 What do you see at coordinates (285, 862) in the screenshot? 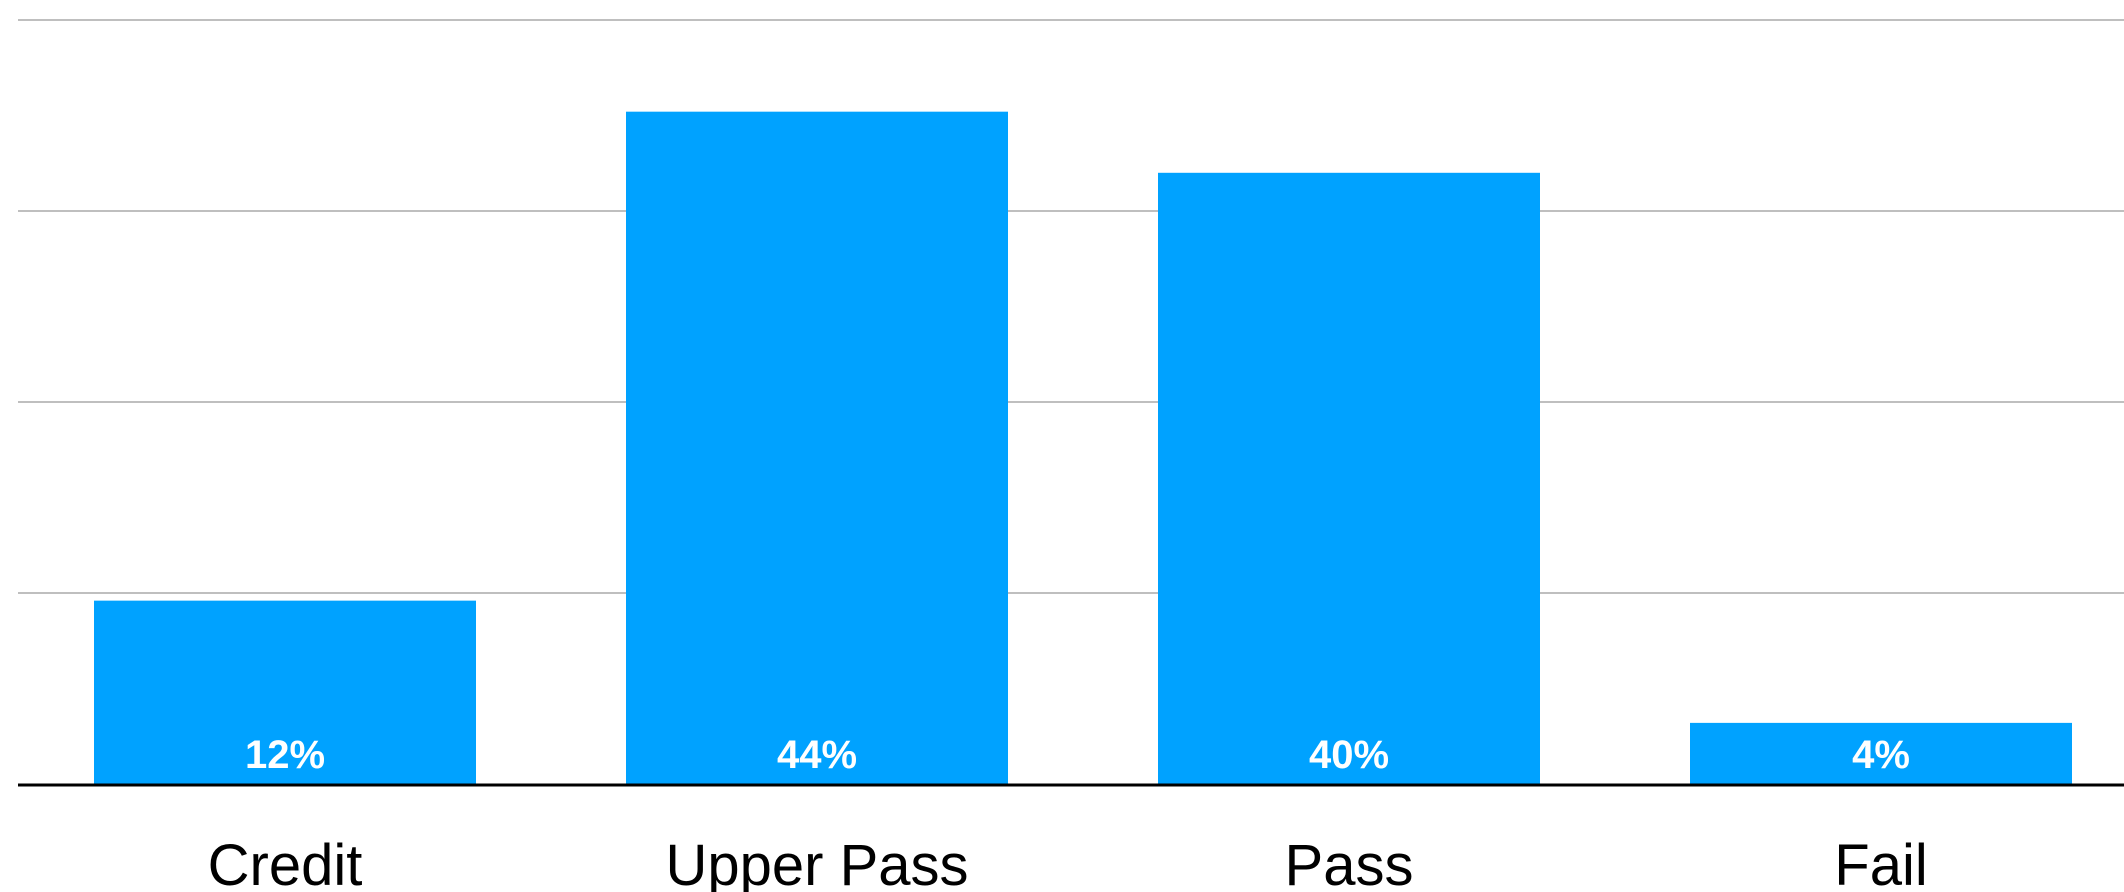
I see `category-label-credit: Credit` at bounding box center [285, 862].